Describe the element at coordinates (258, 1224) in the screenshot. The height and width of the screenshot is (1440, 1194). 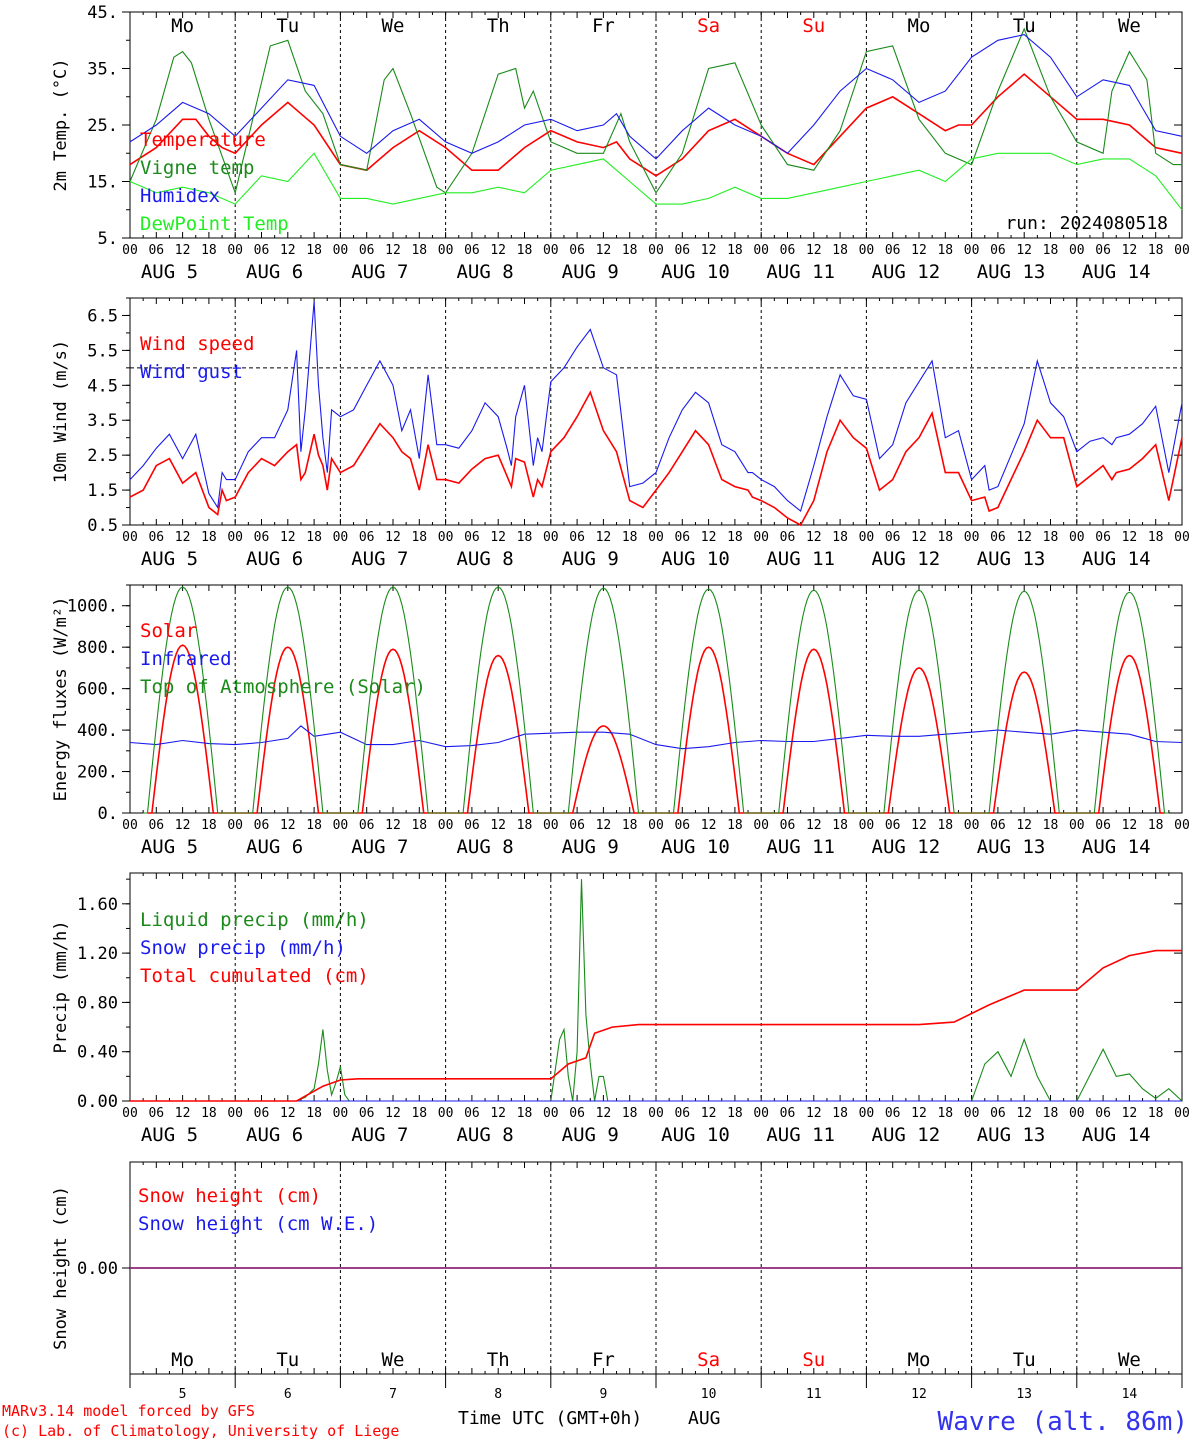
I see `legend-entry: Snow height (cm W.E.)` at that location.